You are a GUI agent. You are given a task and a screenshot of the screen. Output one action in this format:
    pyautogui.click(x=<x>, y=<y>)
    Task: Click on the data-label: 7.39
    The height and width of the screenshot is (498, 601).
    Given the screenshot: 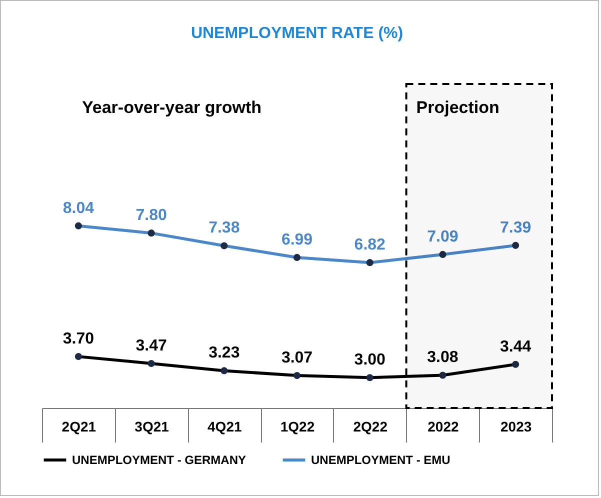 What is the action you would take?
    pyautogui.click(x=516, y=227)
    